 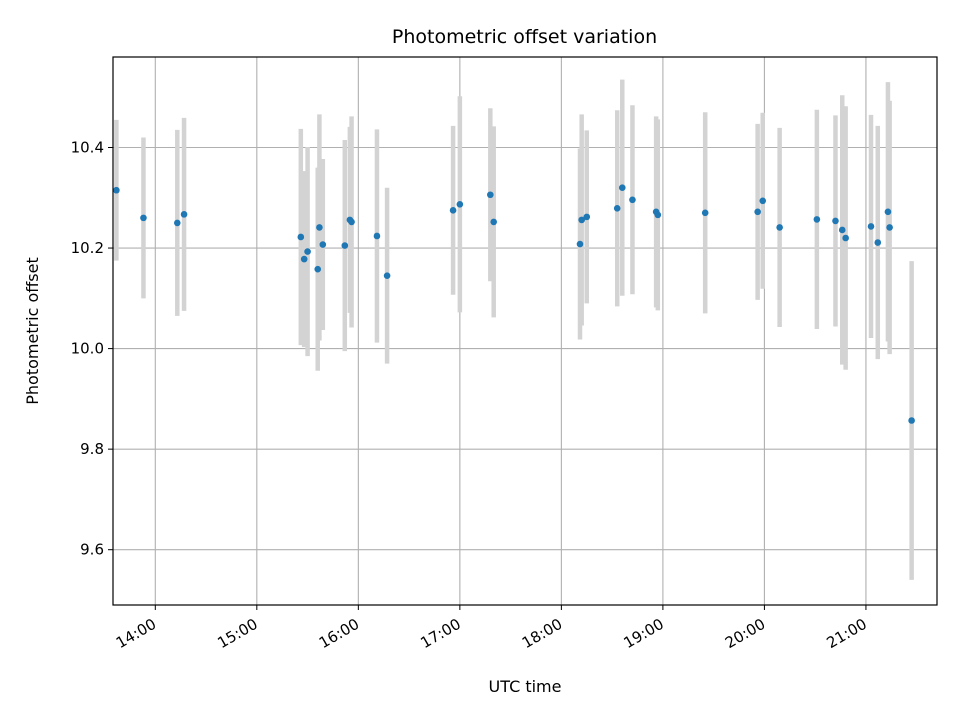 I want to click on y-axis-ticks: 9.6 9.8 10.0 10.2 10.4, so click(x=92, y=348).